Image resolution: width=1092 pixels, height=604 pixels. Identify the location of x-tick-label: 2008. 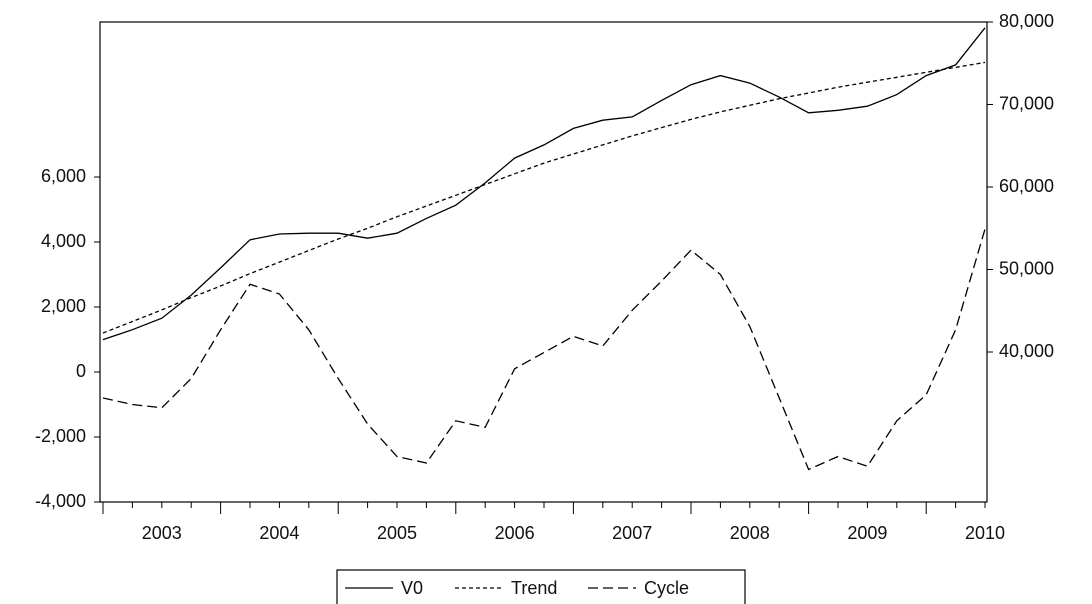
(750, 533).